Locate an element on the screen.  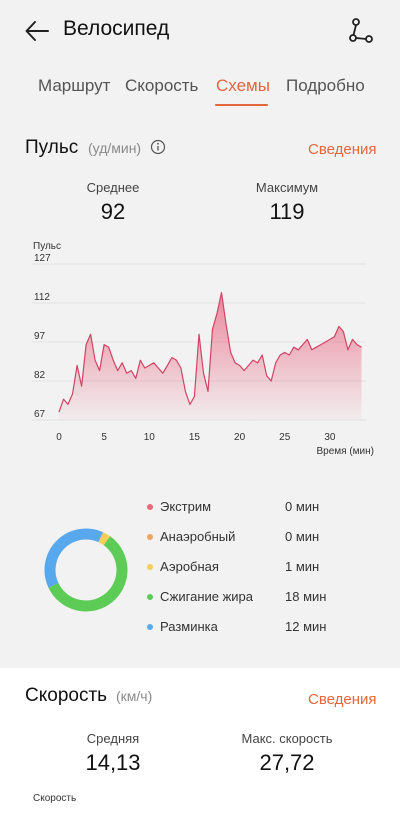
zone-name: Анаэробный is located at coordinates (198, 536).